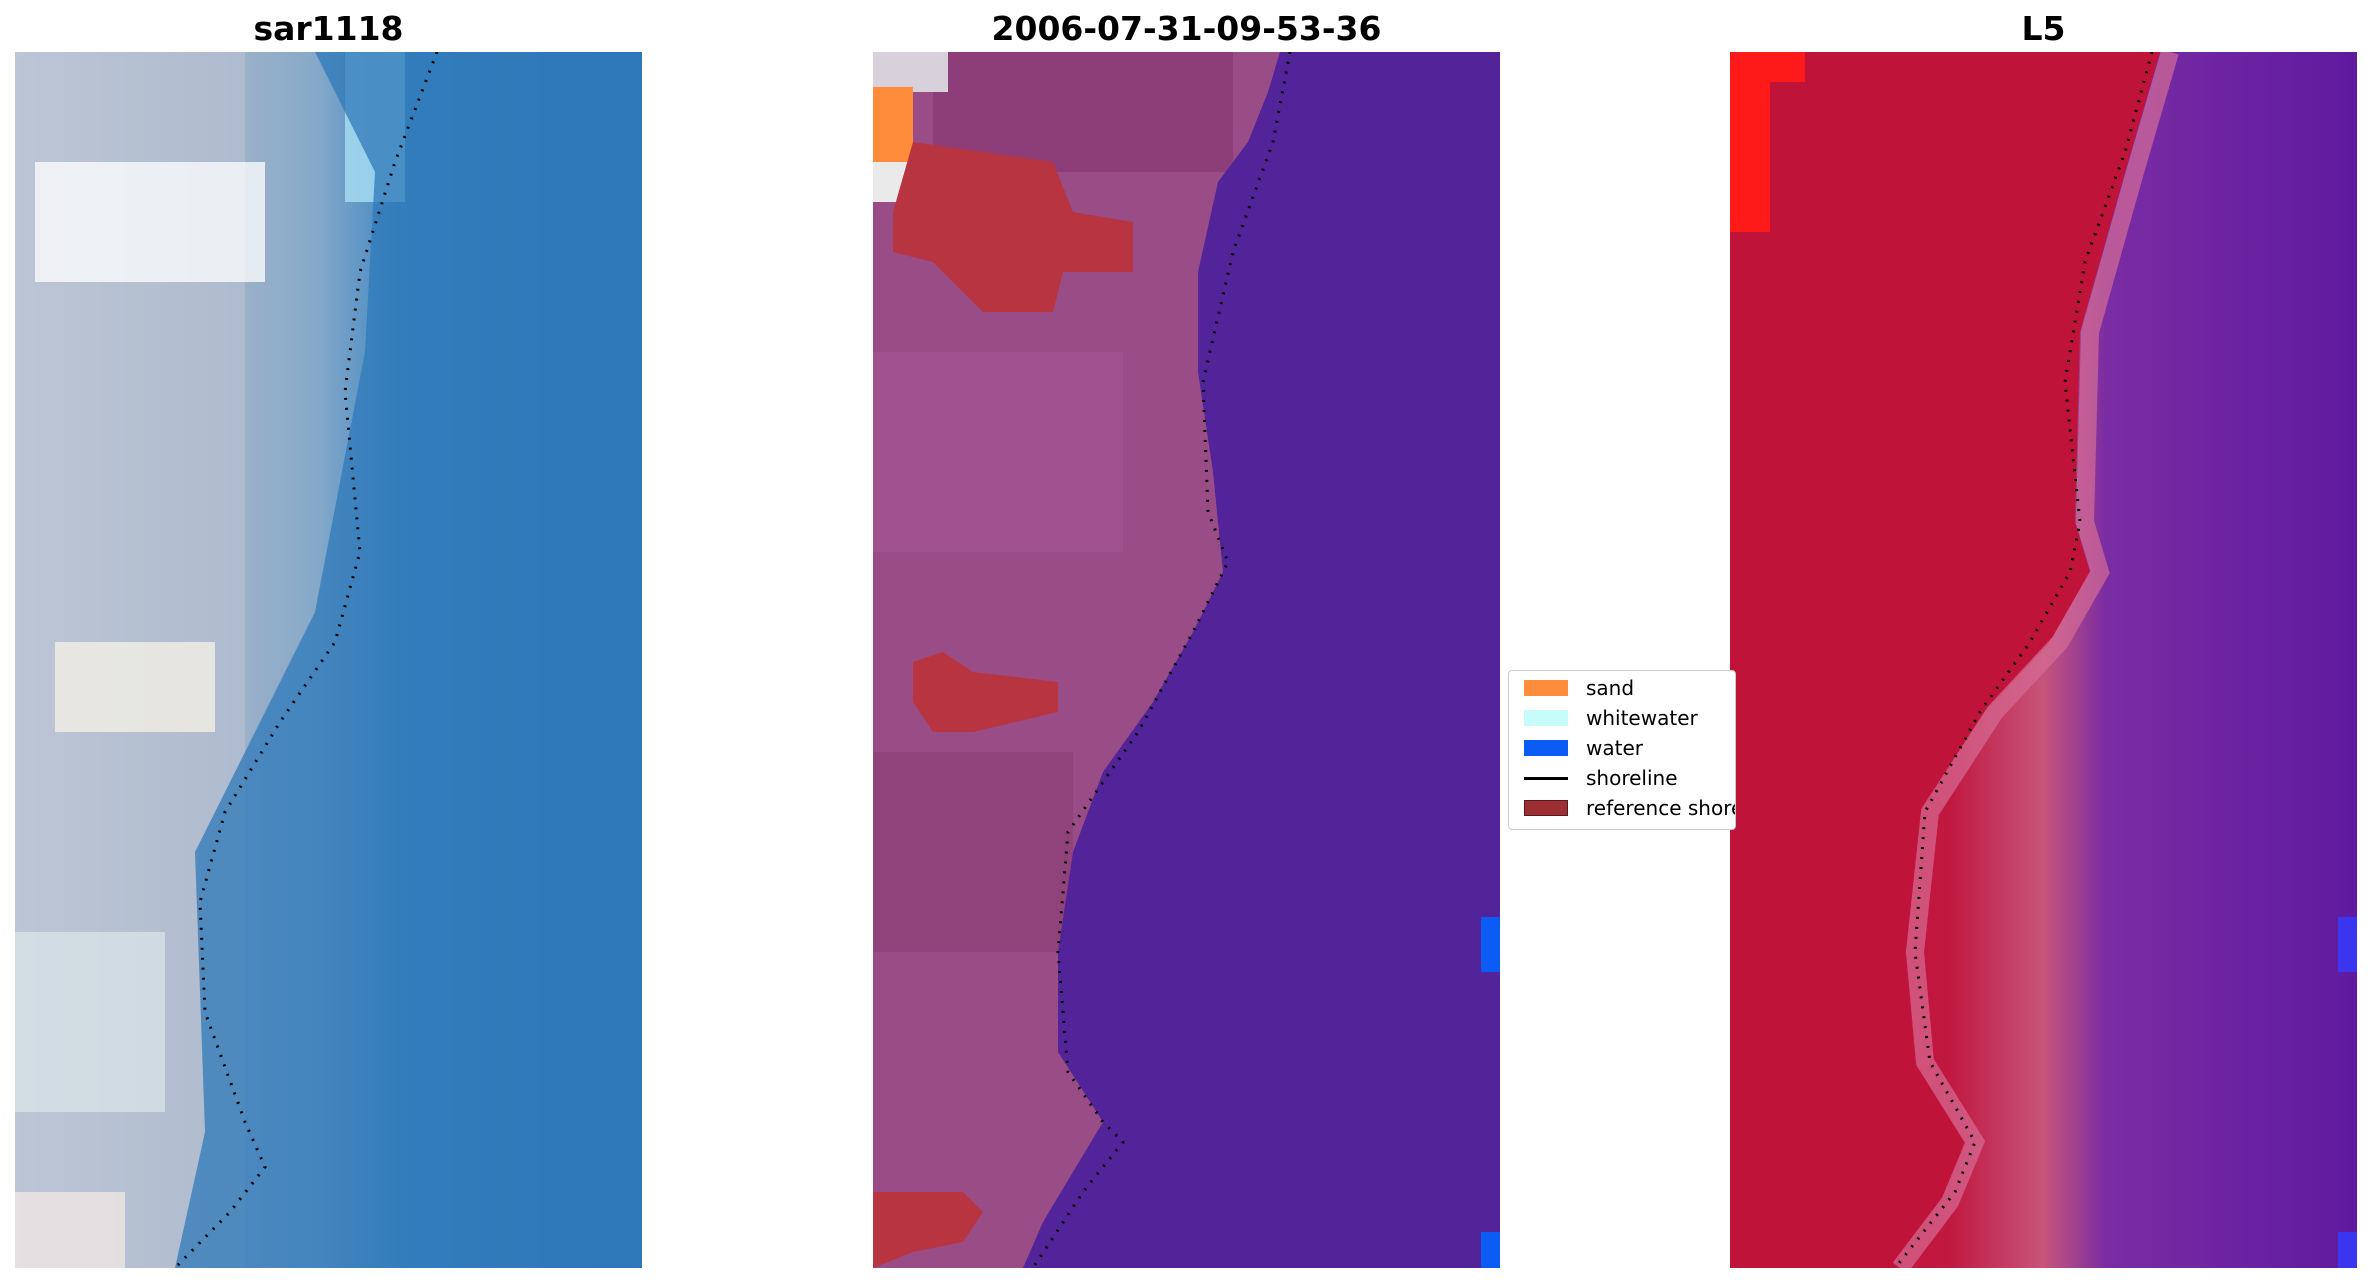 The width and height of the screenshot is (2371, 1283). Describe the element at coordinates (2043, 28) in the screenshot. I see `panel-title-l5: L5` at that location.